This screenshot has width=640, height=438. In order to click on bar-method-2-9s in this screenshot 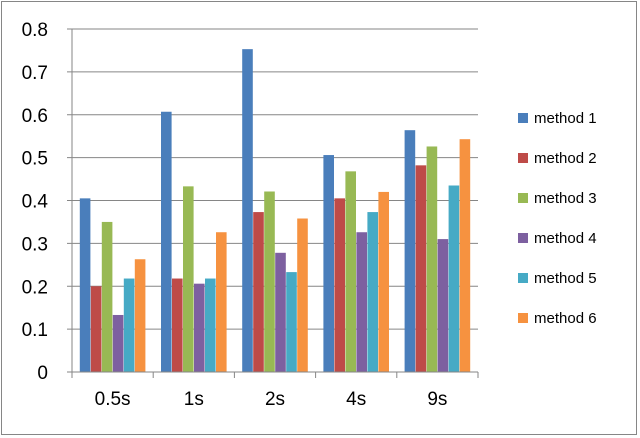, I will do `click(421, 268)`.